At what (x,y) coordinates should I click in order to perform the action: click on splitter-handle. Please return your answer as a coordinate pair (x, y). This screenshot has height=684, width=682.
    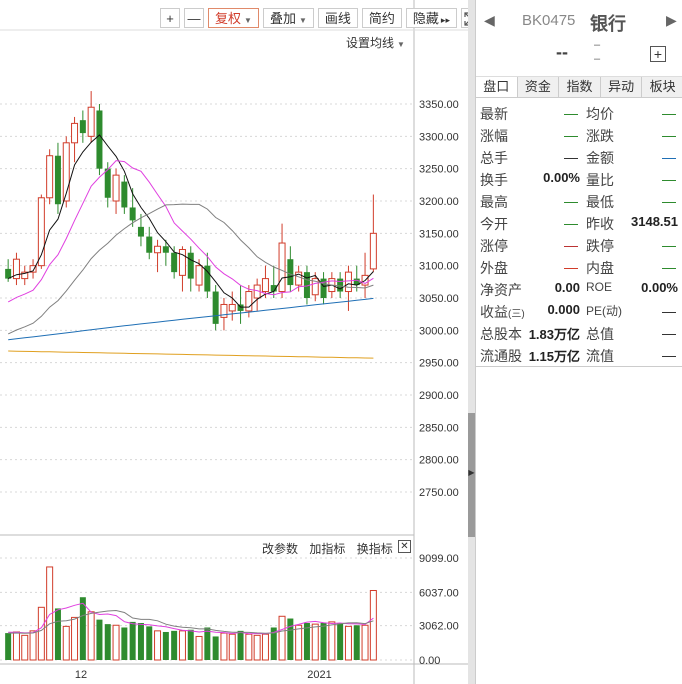
    Looking at the image, I should click on (471, 475).